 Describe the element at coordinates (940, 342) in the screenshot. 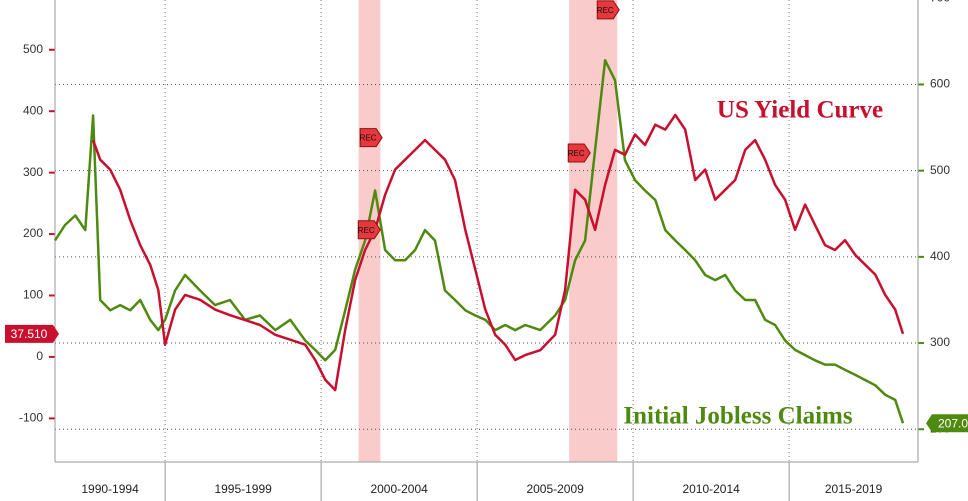

I see `y2-tick-label: 300` at that location.